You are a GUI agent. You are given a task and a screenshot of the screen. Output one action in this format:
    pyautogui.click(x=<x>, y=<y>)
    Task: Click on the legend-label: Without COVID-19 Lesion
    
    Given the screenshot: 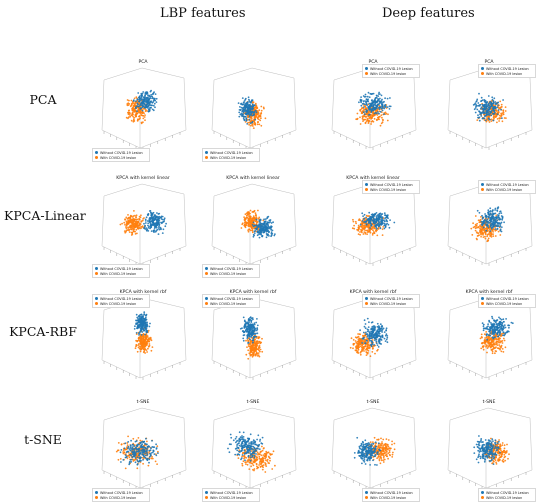 What is the action you would take?
    pyautogui.click(x=121, y=299)
    